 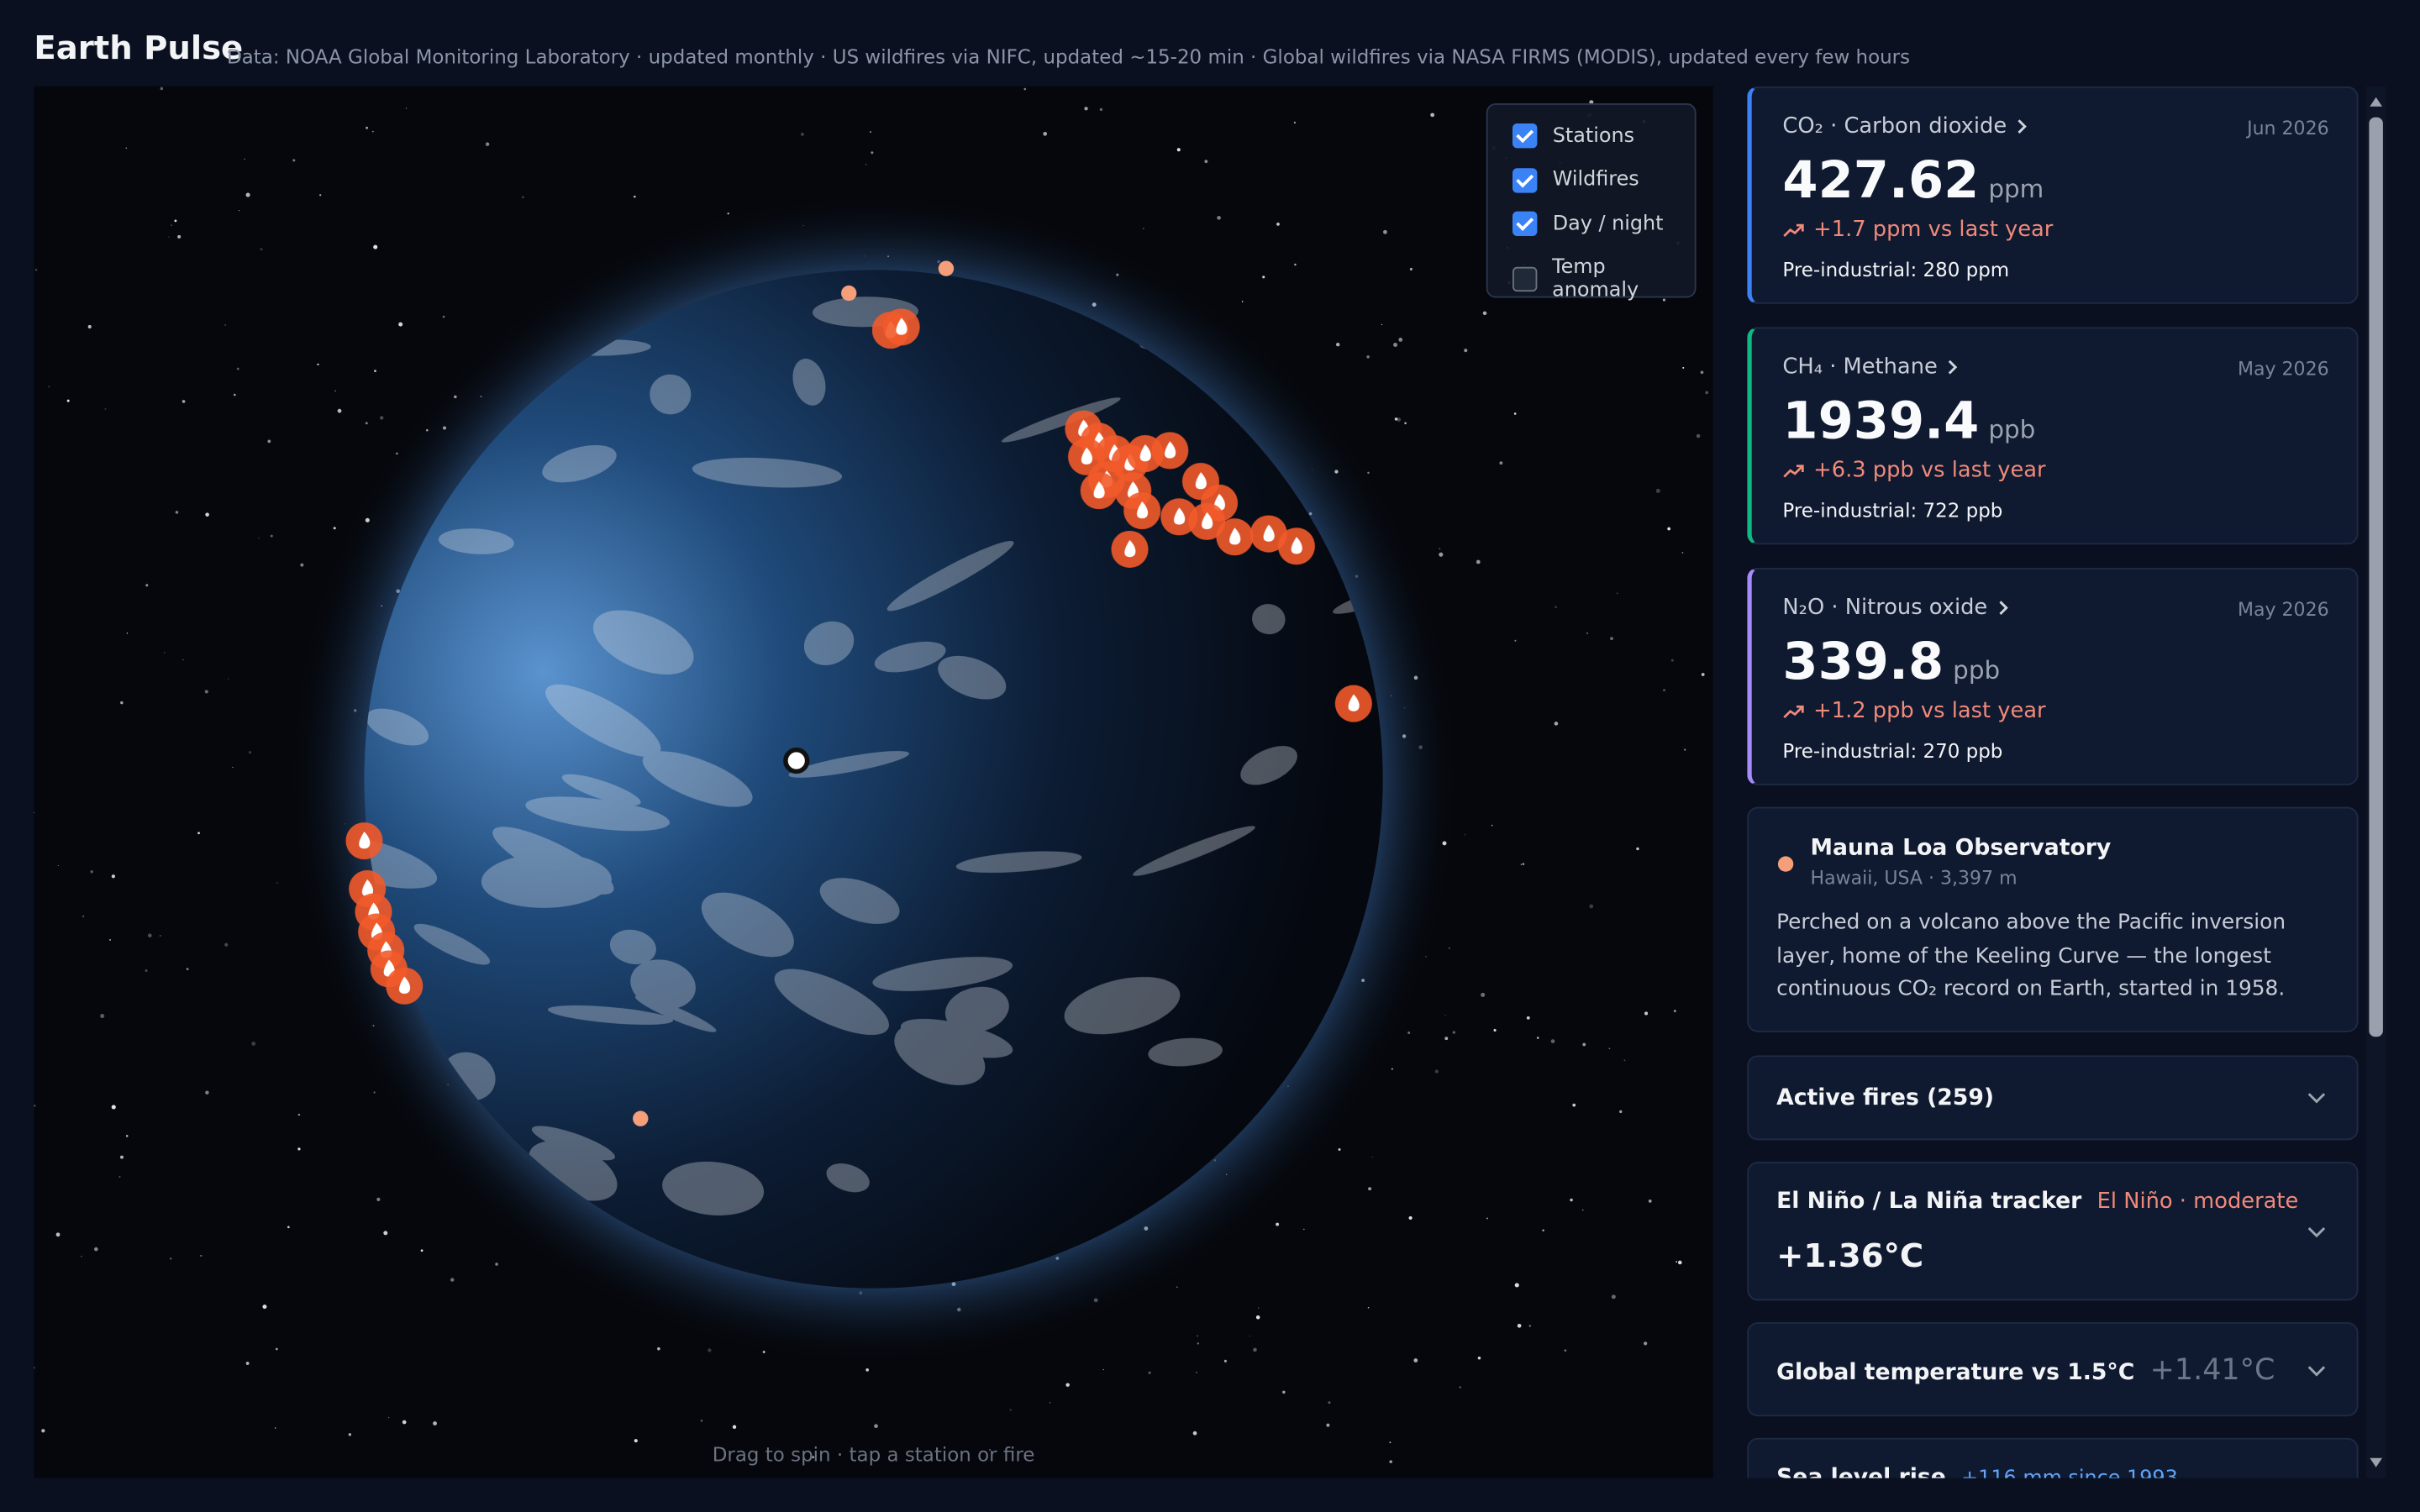 I want to click on scrollbar, so click(x=2375, y=782).